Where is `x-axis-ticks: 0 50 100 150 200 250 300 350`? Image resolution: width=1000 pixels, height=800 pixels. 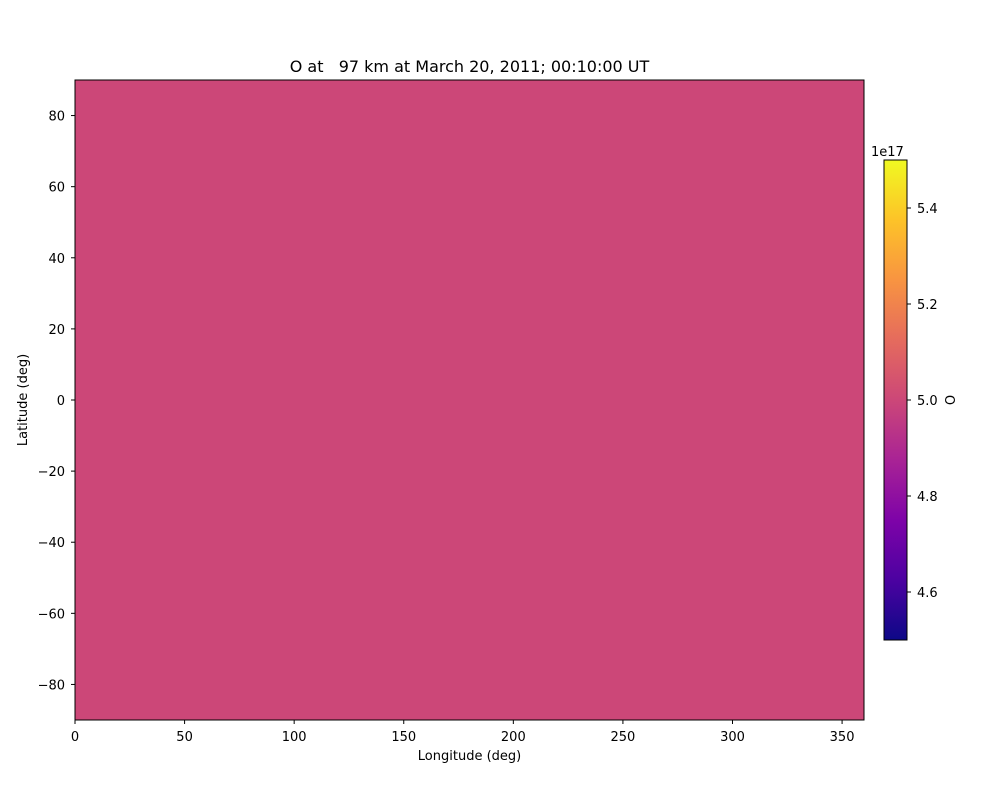
x-axis-ticks: 0 50 100 150 200 250 300 350 is located at coordinates (463, 732).